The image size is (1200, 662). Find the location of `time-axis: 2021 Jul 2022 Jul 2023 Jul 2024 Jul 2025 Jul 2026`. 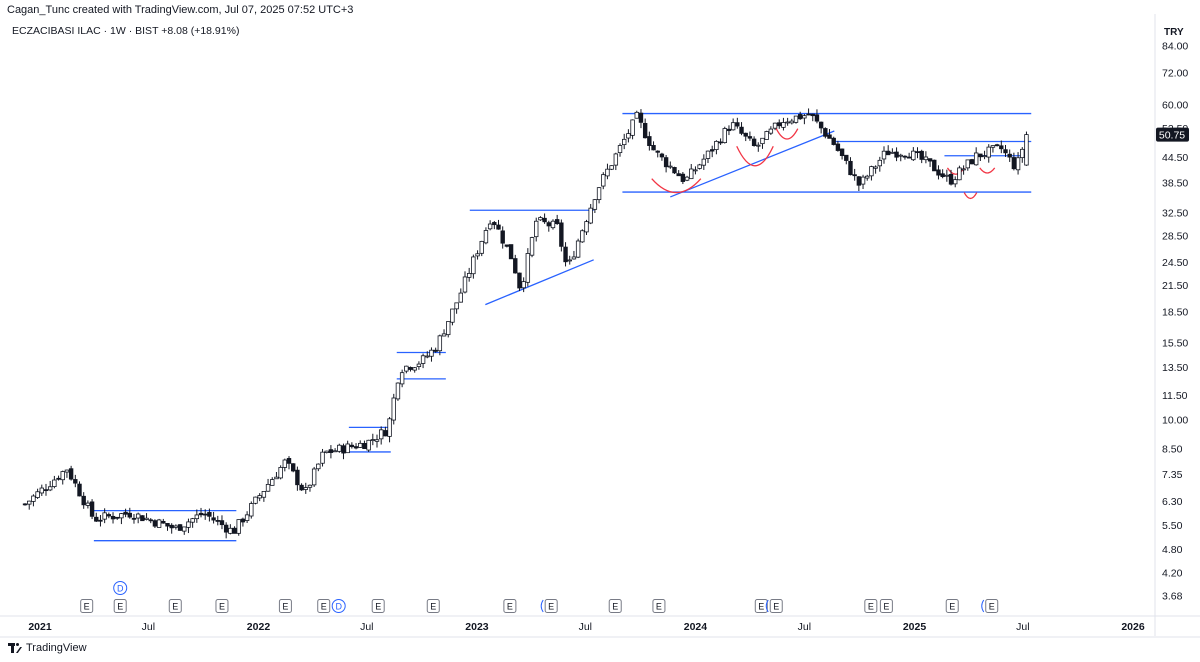

time-axis: 2021 Jul 2022 Jul 2023 Jul 2024 Jul 2025 Jul 2026 is located at coordinates (586, 627).